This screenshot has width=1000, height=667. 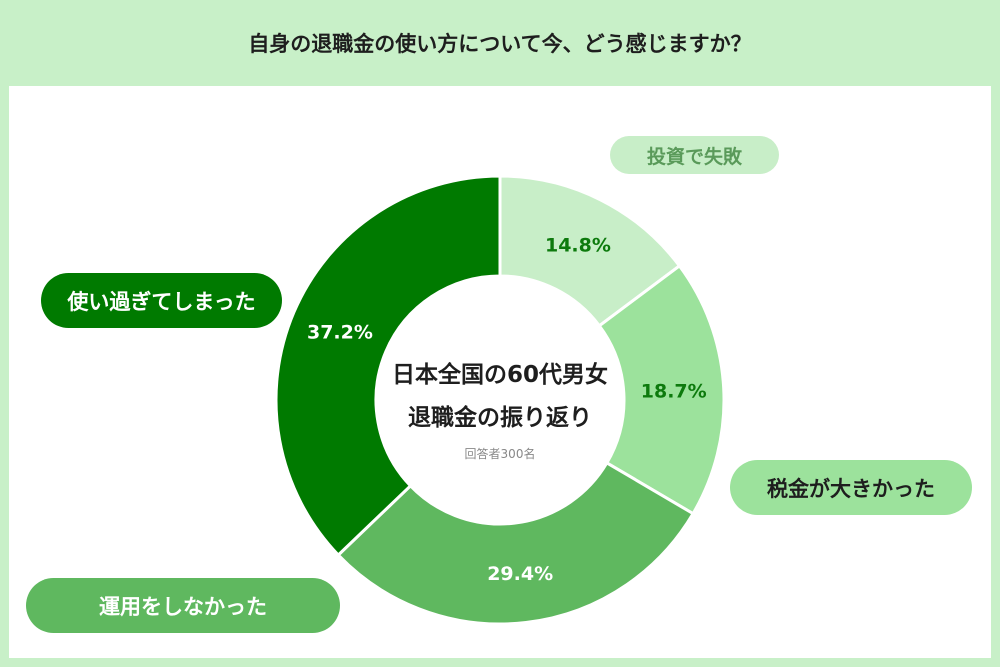 What do you see at coordinates (500, 418) in the screenshot?
I see `center-title-line2: 退職金の振り返り` at bounding box center [500, 418].